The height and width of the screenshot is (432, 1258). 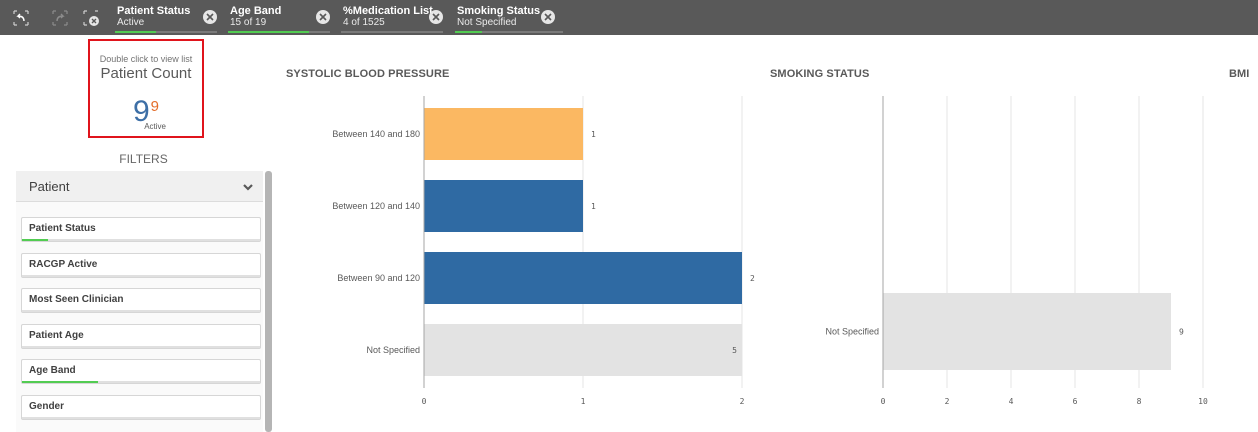 What do you see at coordinates (752, 278) in the screenshot?
I see `systolic-data-label: 2` at bounding box center [752, 278].